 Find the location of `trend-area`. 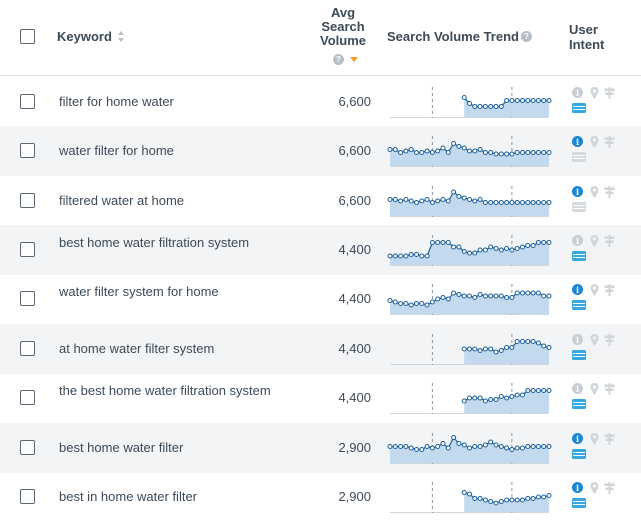

trend-area is located at coordinates (506, 401).